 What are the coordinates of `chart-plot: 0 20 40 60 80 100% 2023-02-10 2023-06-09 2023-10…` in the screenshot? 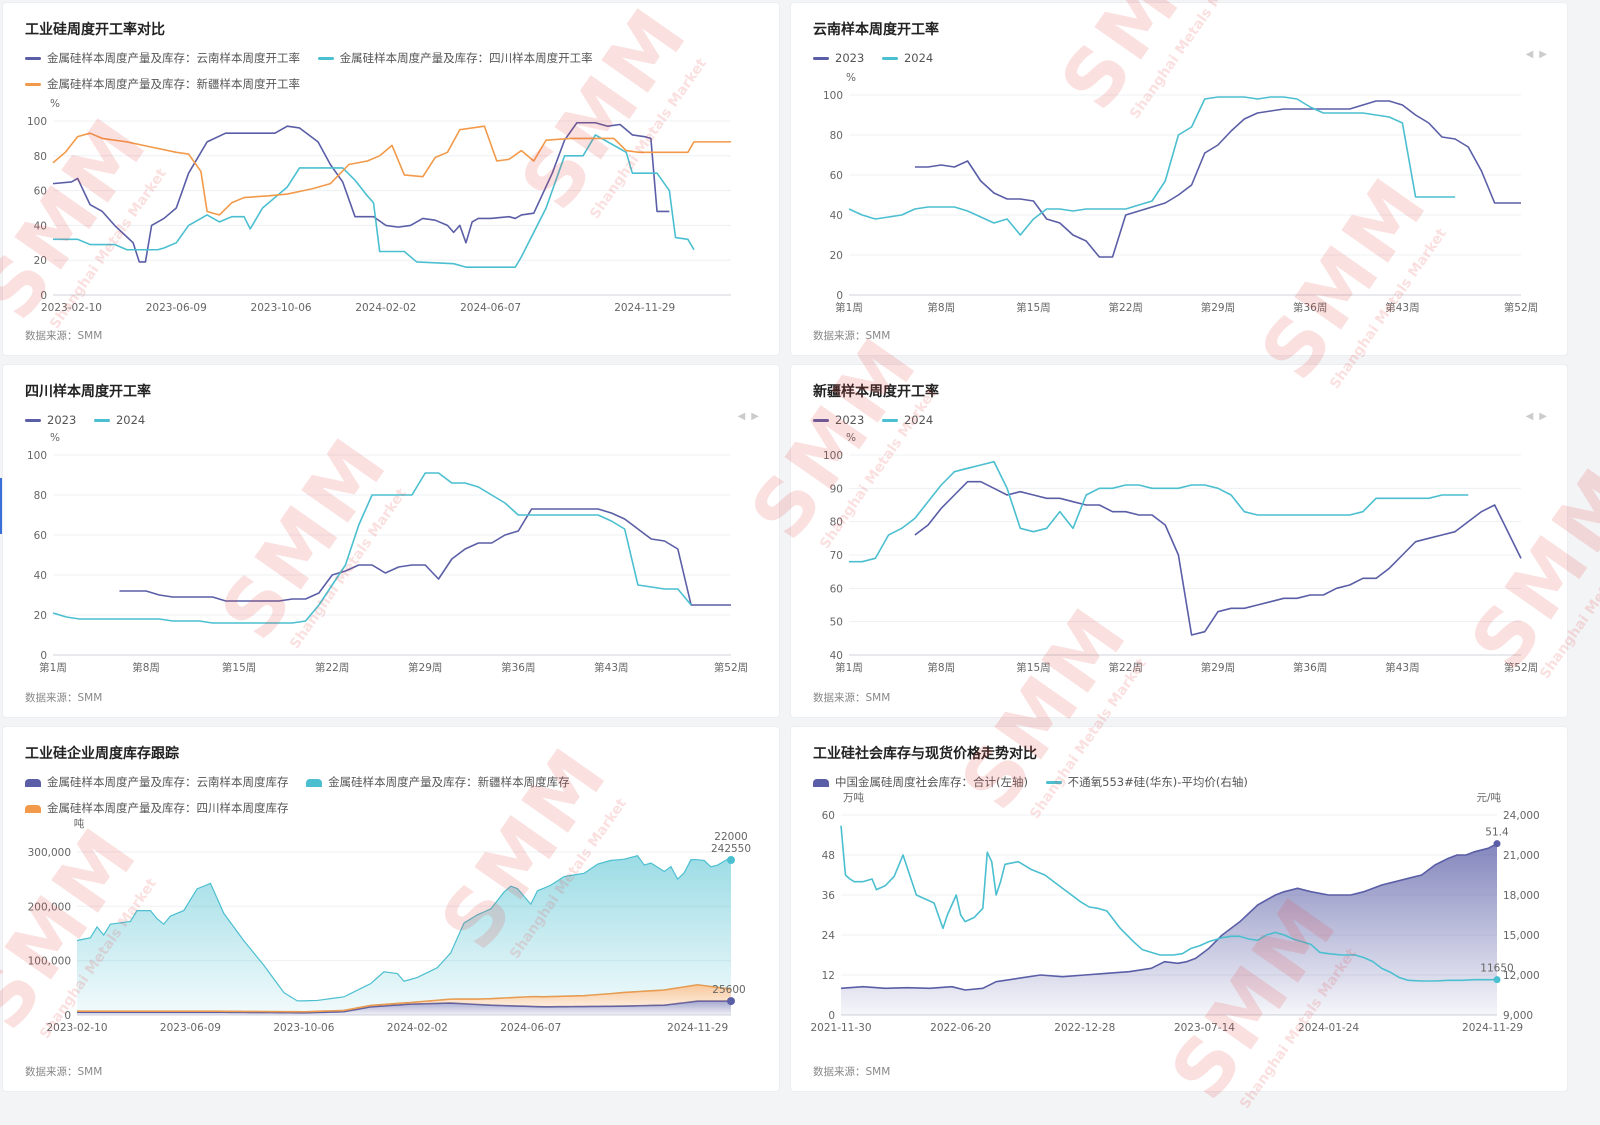 It's located at (379, 206).